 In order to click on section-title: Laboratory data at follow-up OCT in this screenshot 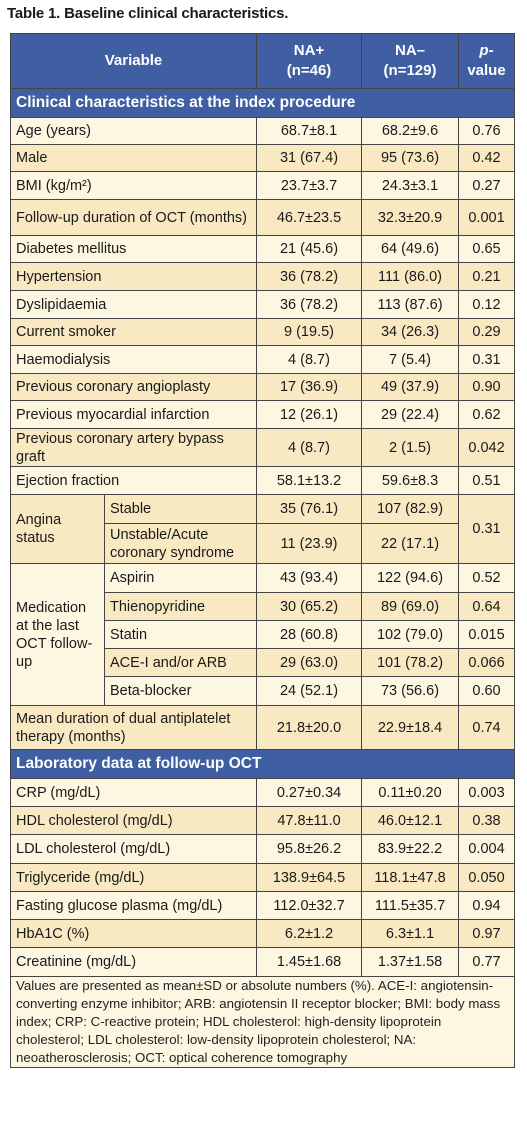, I will do `click(262, 764)`.